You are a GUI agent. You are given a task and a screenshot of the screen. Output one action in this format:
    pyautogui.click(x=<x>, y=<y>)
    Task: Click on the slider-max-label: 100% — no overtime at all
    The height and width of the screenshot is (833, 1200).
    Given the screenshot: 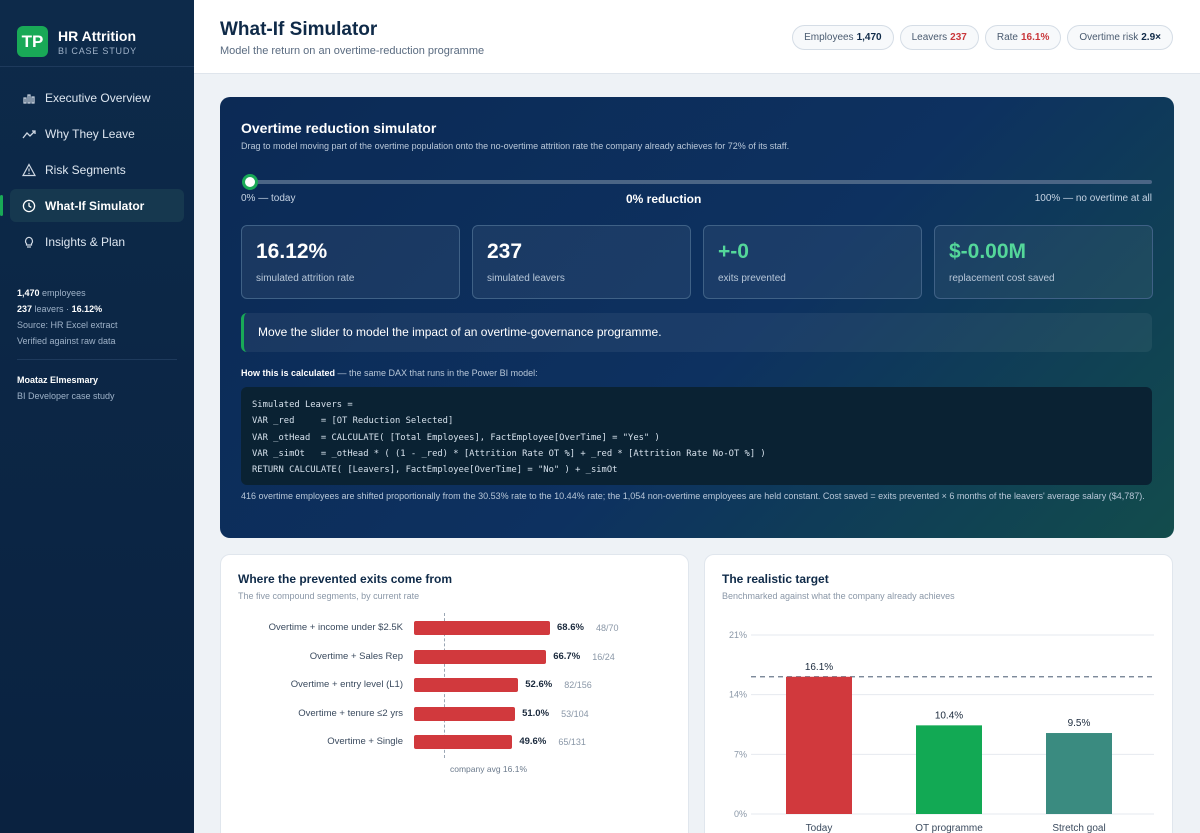 What is the action you would take?
    pyautogui.click(x=1093, y=198)
    